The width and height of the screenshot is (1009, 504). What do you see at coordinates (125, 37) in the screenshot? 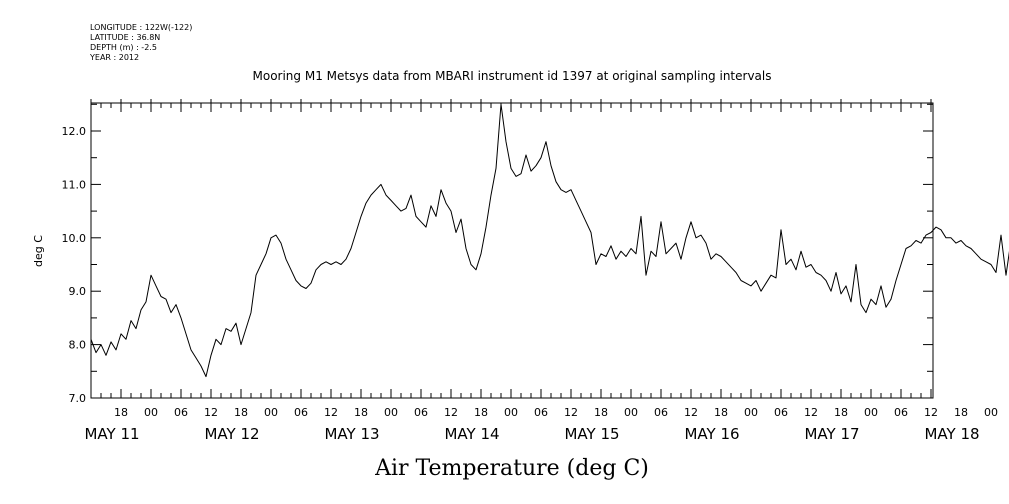
I see `metadata-latitude: LATITUDE : 36.8N` at bounding box center [125, 37].